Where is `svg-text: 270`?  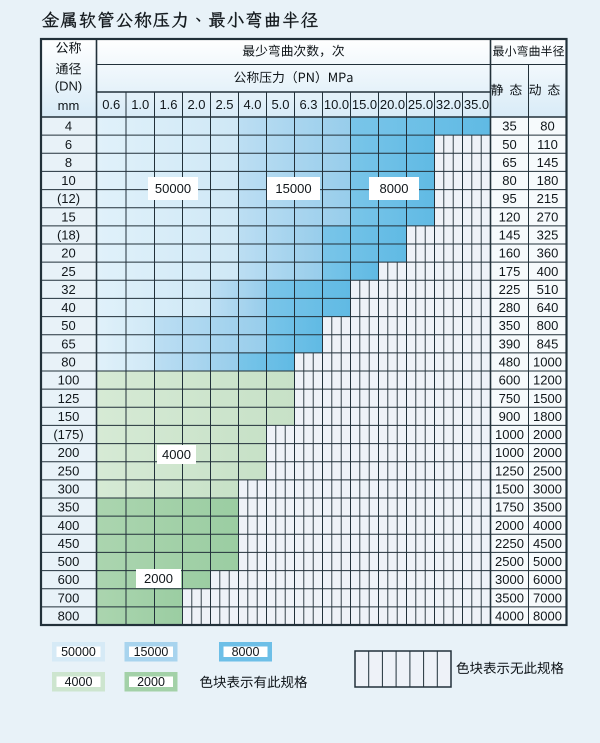 svg-text: 270 is located at coordinates (548, 216).